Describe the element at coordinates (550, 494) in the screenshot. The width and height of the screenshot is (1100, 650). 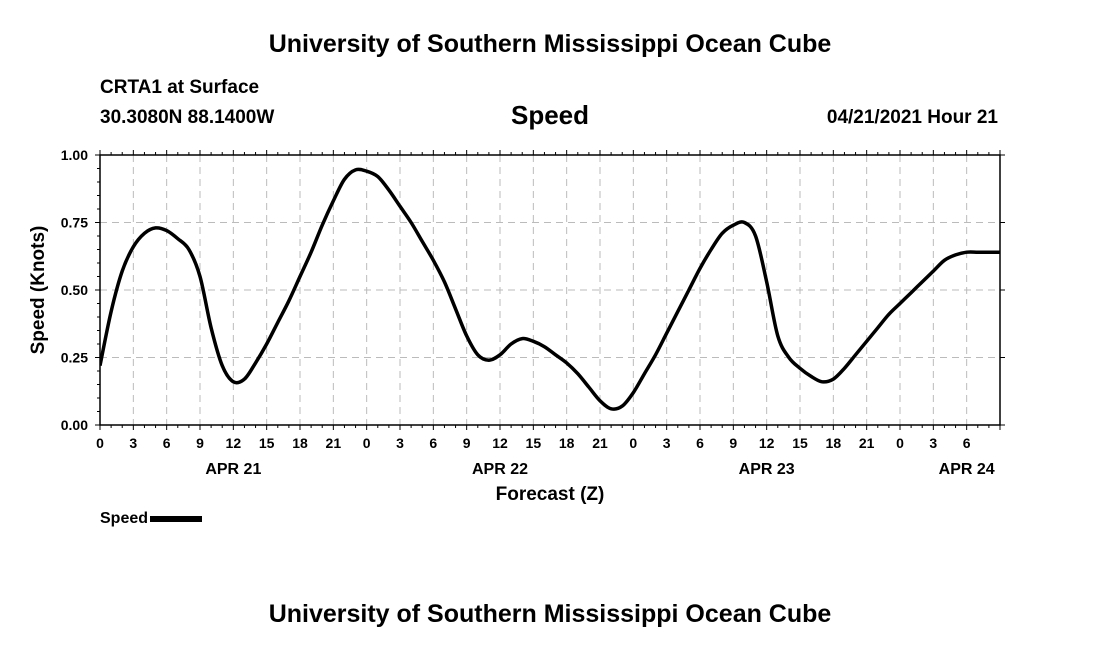
I see `x-axis-label: Forecast (Z)` at that location.